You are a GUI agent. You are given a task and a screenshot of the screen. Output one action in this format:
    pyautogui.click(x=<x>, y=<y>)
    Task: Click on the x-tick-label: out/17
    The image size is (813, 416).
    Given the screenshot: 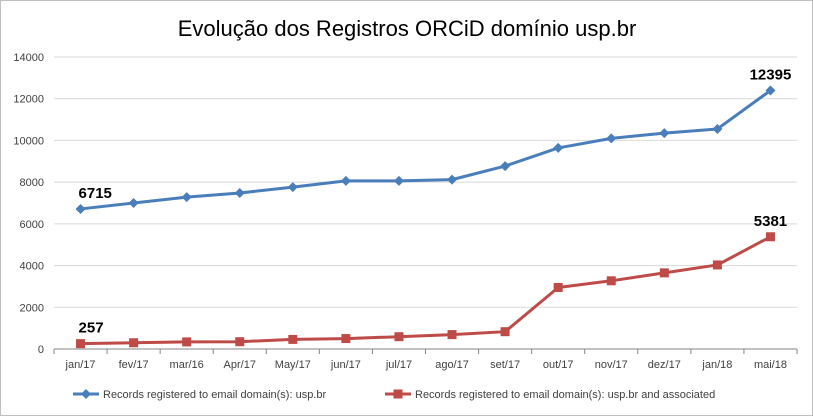 What is the action you would take?
    pyautogui.click(x=558, y=365)
    